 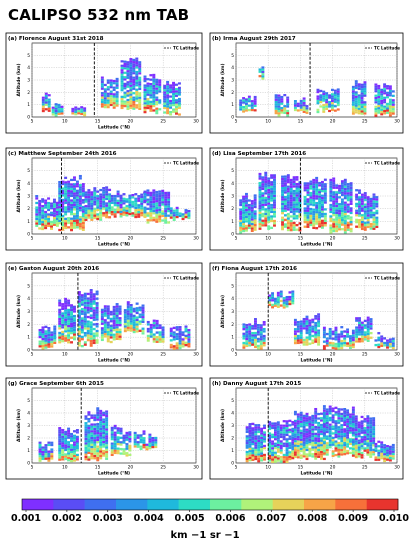 What do you see at coordinates (223, 425) in the screenshot?
I see `y-axis-label: Altitude (km)` at bounding box center [223, 425].